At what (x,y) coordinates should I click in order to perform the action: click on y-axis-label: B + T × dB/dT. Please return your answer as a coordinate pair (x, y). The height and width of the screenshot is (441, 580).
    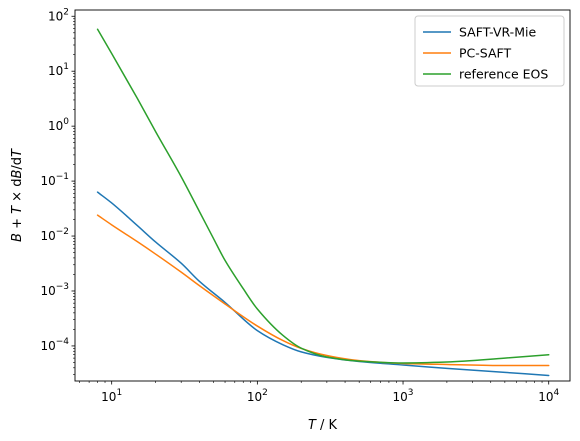
    Looking at the image, I should click on (17, 195).